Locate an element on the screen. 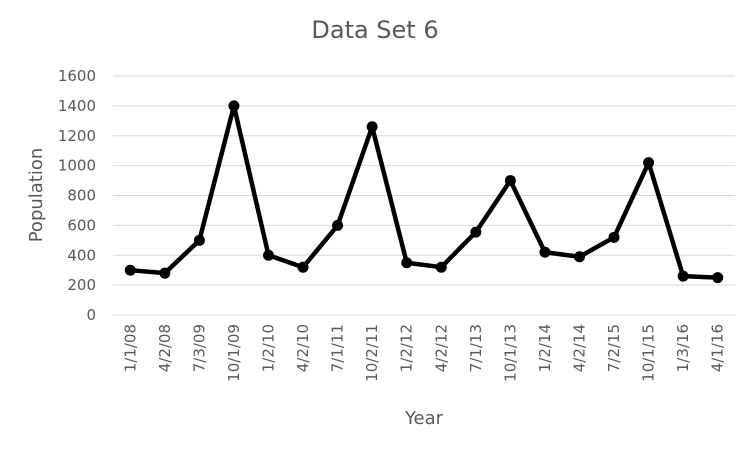 Image resolution: width=752 pixels, height=452 pixels. x-tick-label: 7/1/13 is located at coordinates (476, 348).